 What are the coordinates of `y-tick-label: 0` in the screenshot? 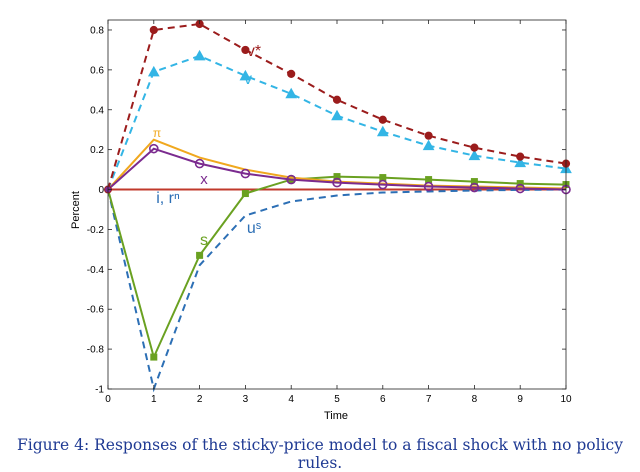 It's located at (101, 190).